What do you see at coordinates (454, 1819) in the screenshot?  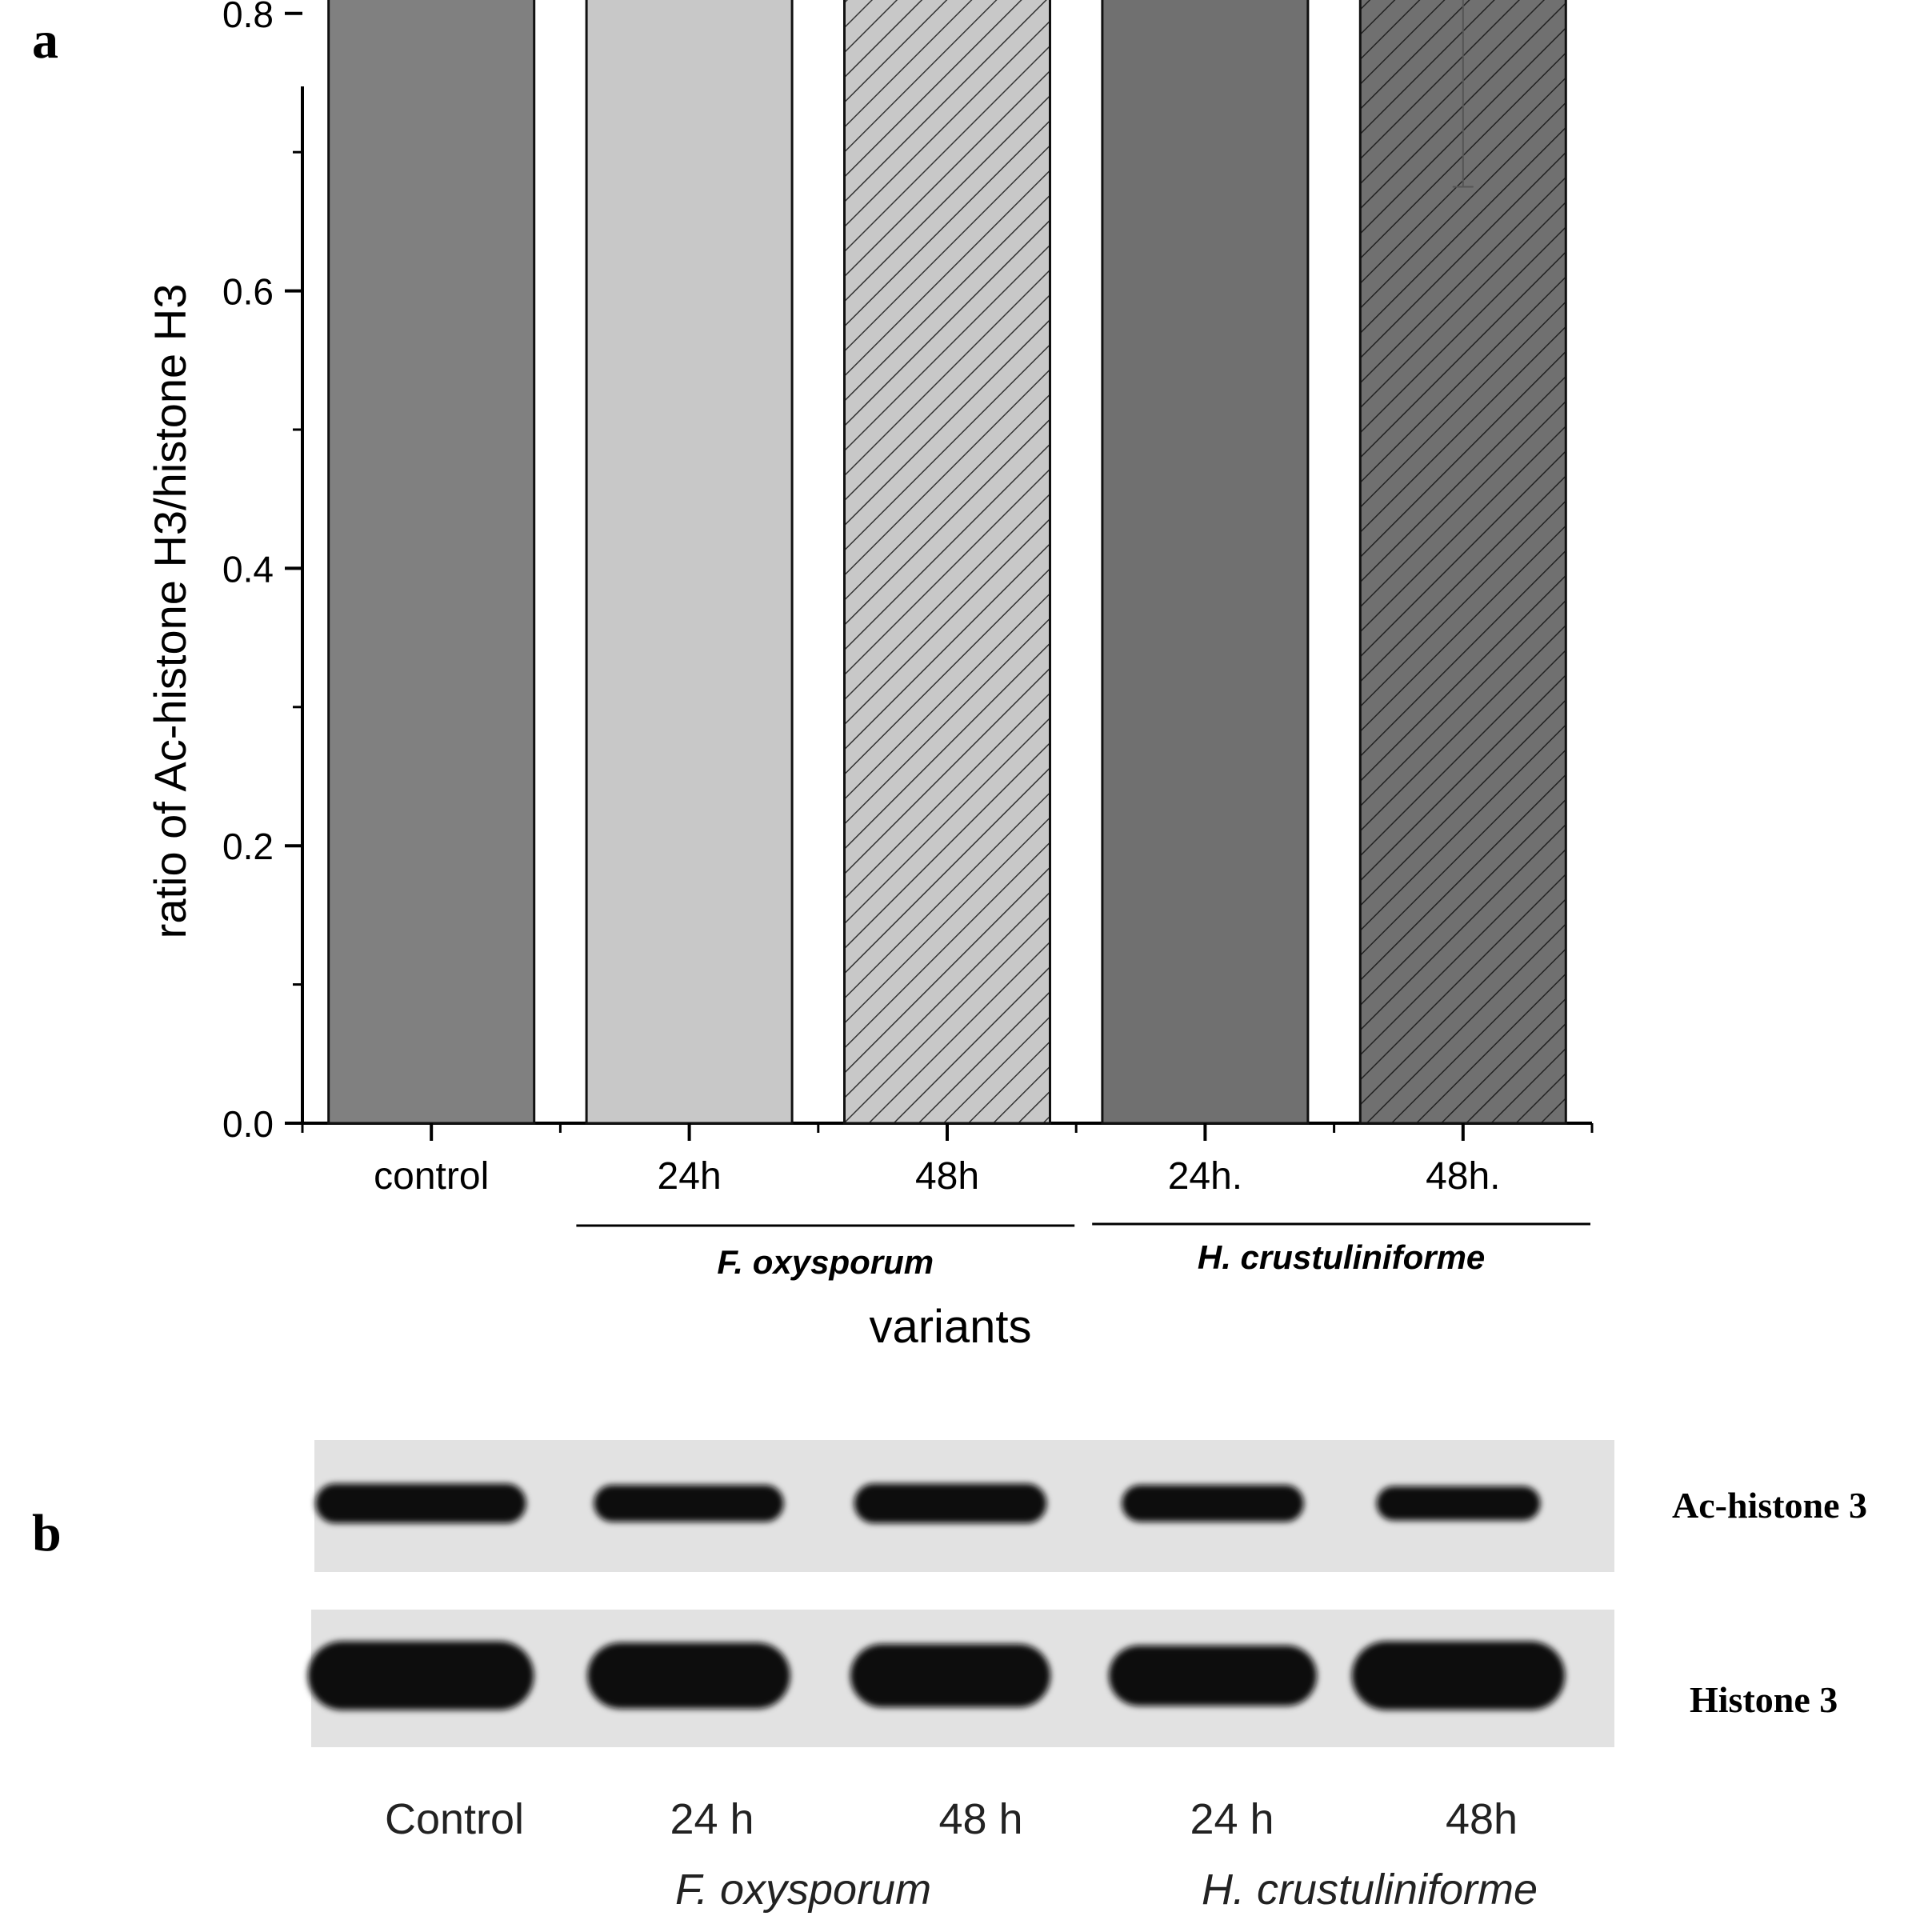 I see `lane-label: Control` at bounding box center [454, 1819].